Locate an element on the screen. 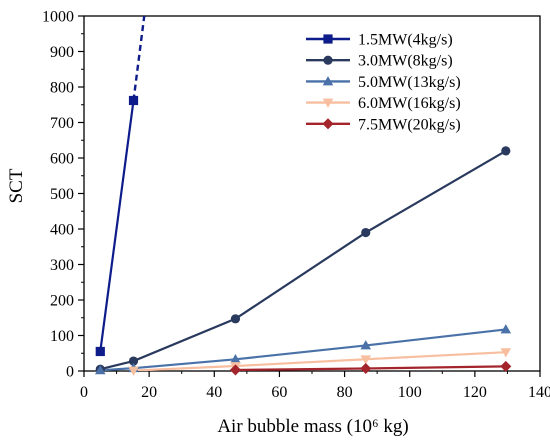  series-square is located at coordinates (122, 184).